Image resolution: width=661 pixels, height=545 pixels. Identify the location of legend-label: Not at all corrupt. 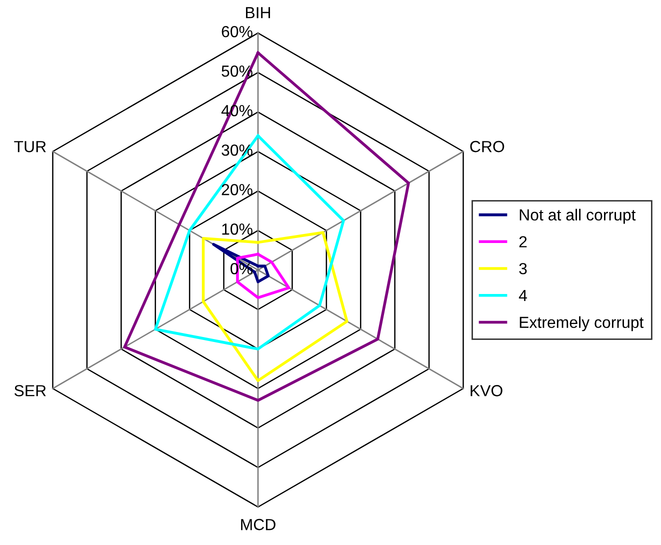
(578, 216).